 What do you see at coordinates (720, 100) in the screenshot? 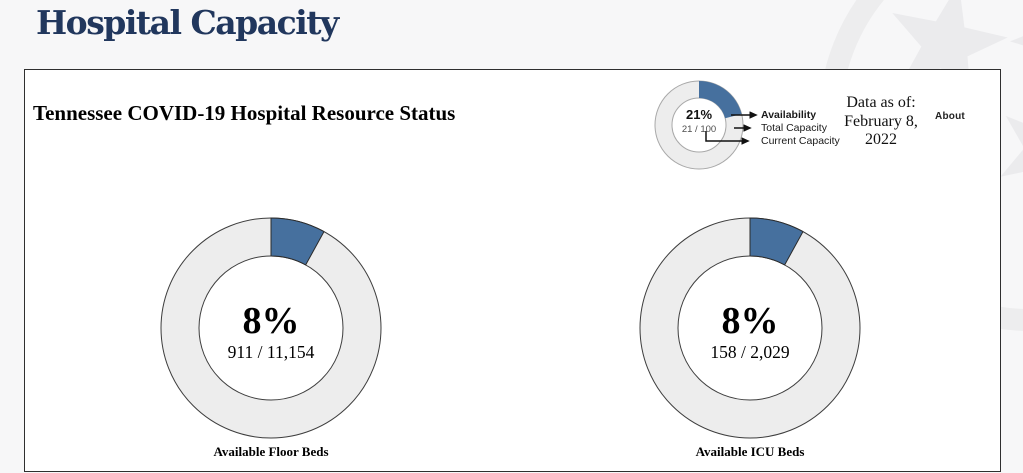
I see `legend-donut-wedge` at bounding box center [720, 100].